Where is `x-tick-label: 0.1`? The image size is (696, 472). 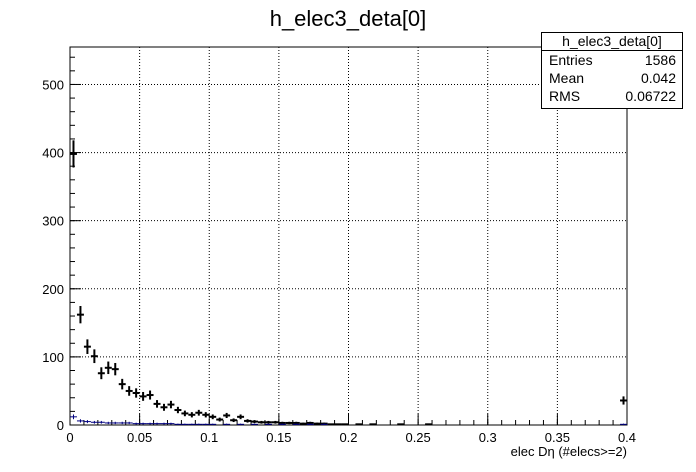 x-tick-label: 0.1 is located at coordinates (209, 437).